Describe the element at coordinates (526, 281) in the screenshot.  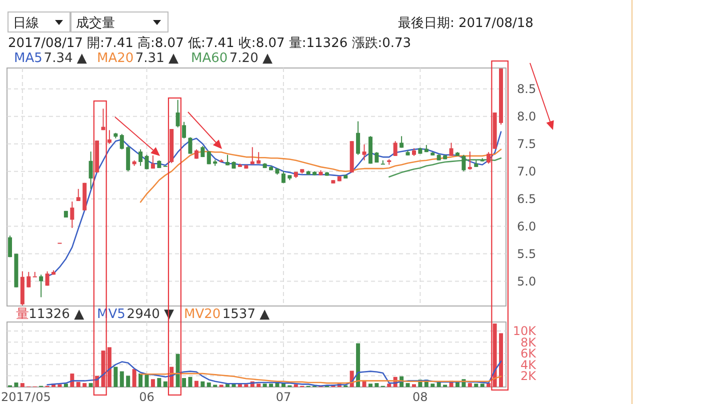
I see `y-tick-label: 5.0` at that location.